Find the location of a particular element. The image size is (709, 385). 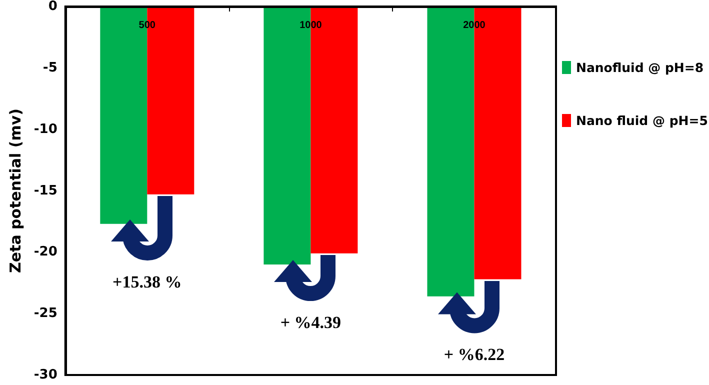

y-tick-label: -5 is located at coordinates (50, 68).